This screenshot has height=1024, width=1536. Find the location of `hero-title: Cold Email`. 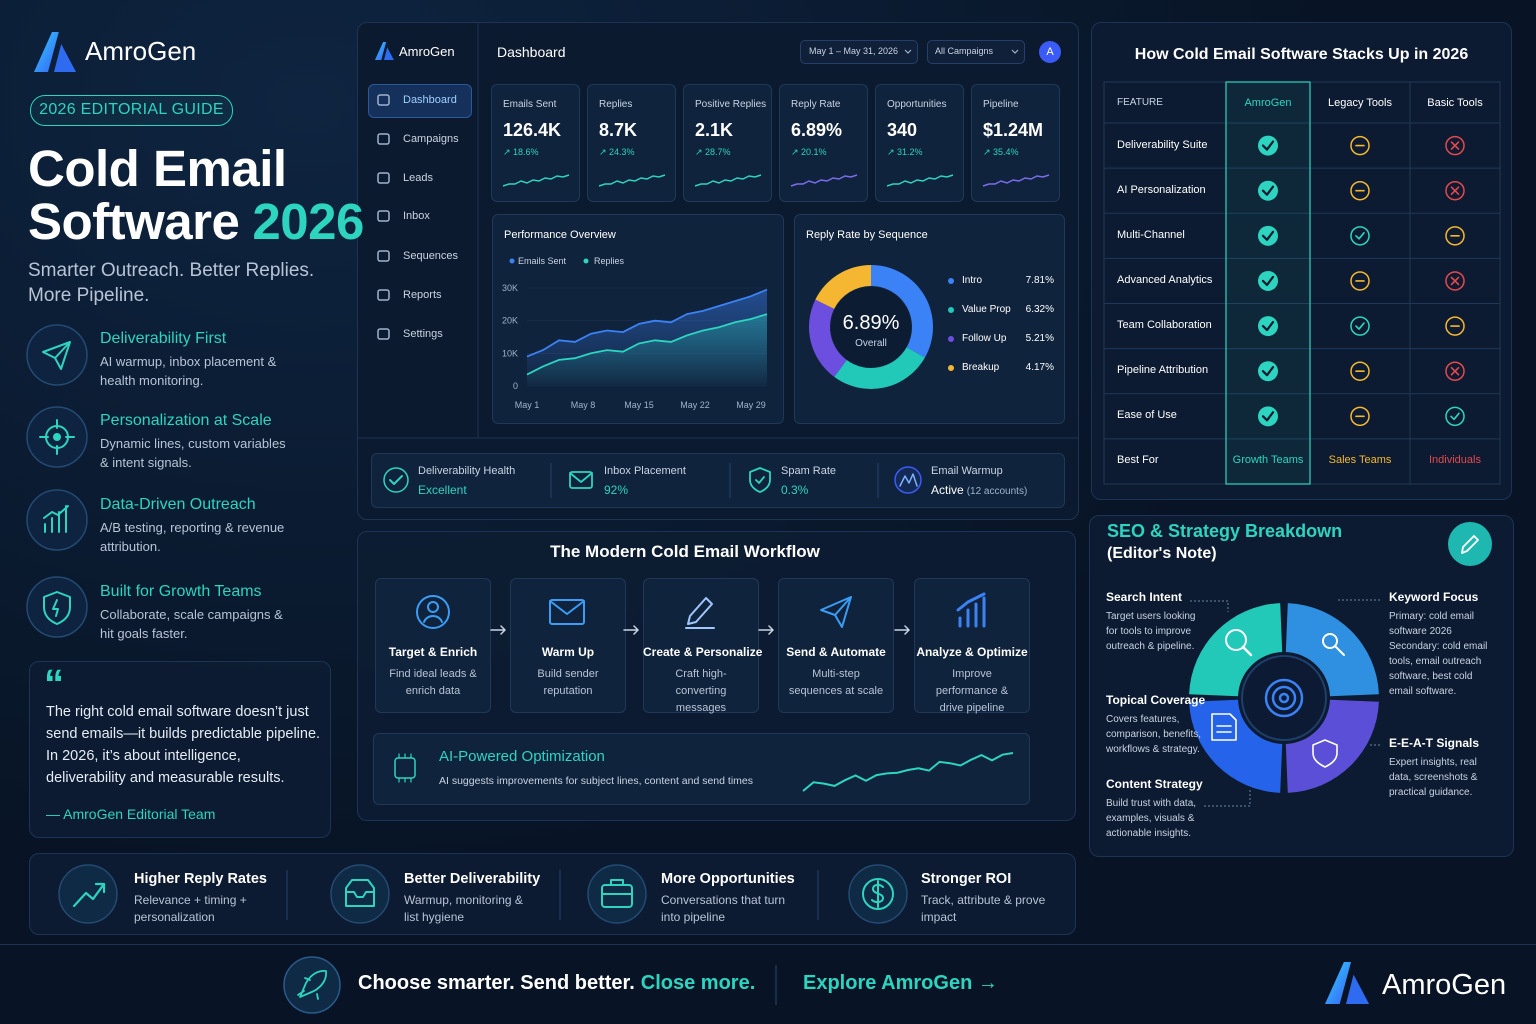

hero-title: Cold Email is located at coordinates (157, 168).